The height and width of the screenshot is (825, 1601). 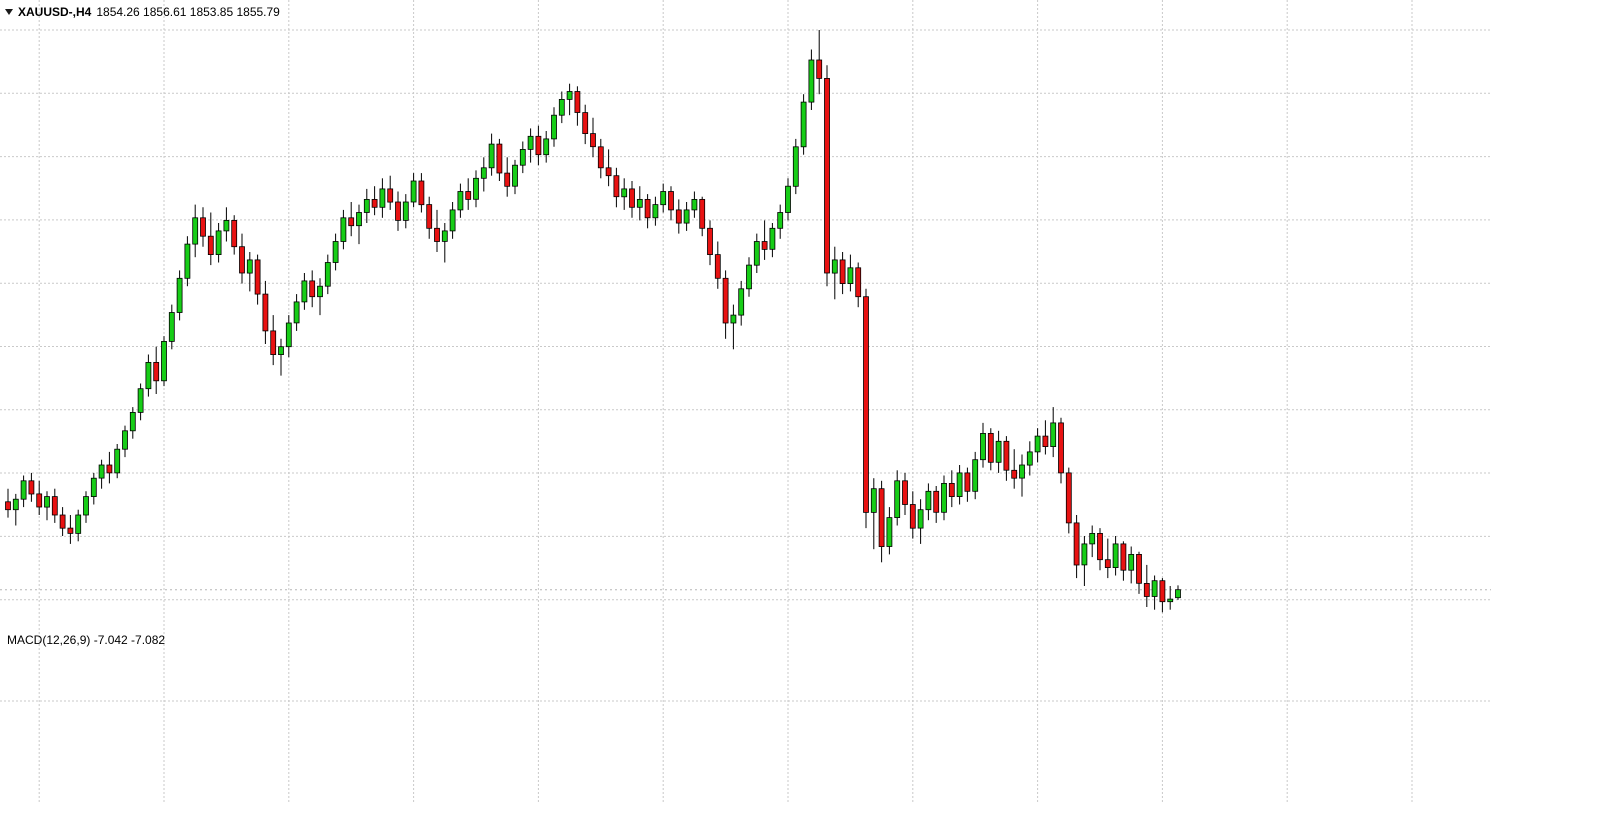 I want to click on chart-collapse-icon, so click(x=9, y=12).